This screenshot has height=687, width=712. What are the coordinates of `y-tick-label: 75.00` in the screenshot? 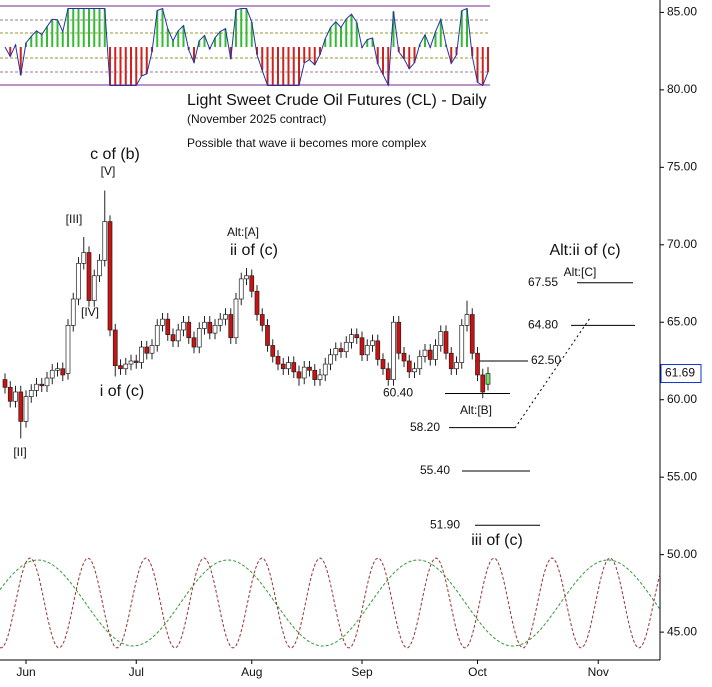 It's located at (682, 166).